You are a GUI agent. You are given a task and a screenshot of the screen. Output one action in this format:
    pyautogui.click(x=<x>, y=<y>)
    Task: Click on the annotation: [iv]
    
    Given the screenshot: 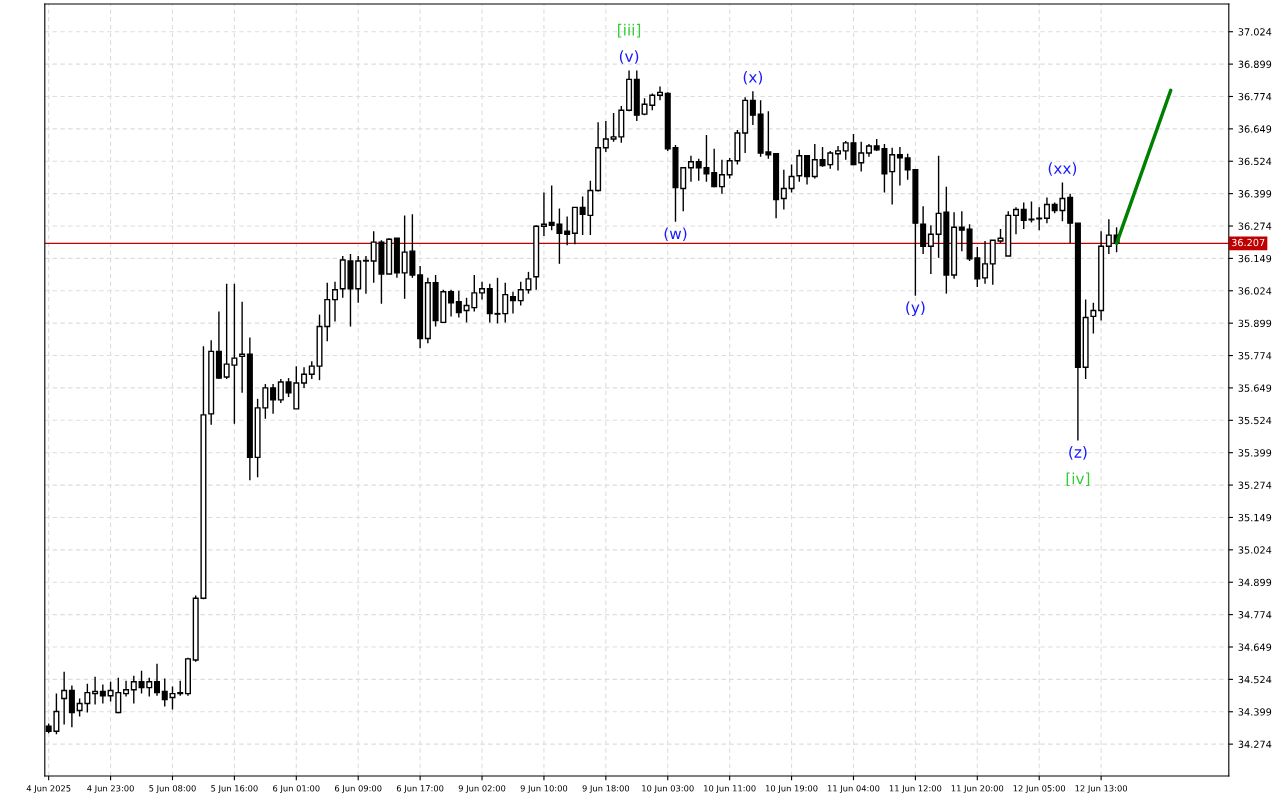 What is the action you would take?
    pyautogui.click(x=1078, y=479)
    